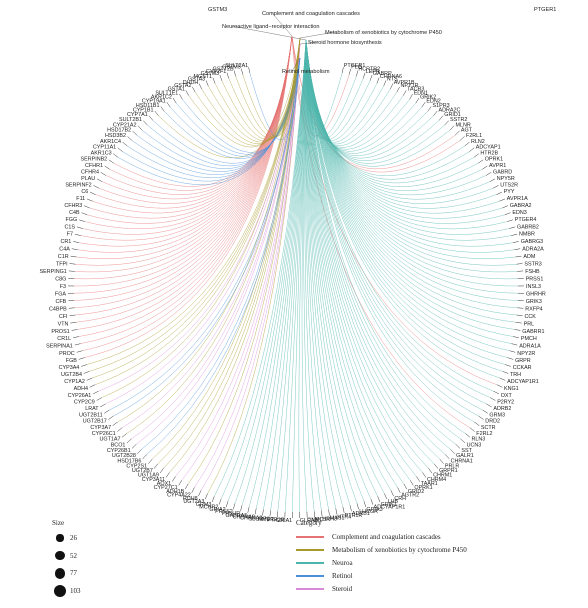 Image resolution: width=588 pixels, height=608 pixels. Describe the element at coordinates (481, 161) in the screenshot. I see `node-tick-oprk1` at that location.